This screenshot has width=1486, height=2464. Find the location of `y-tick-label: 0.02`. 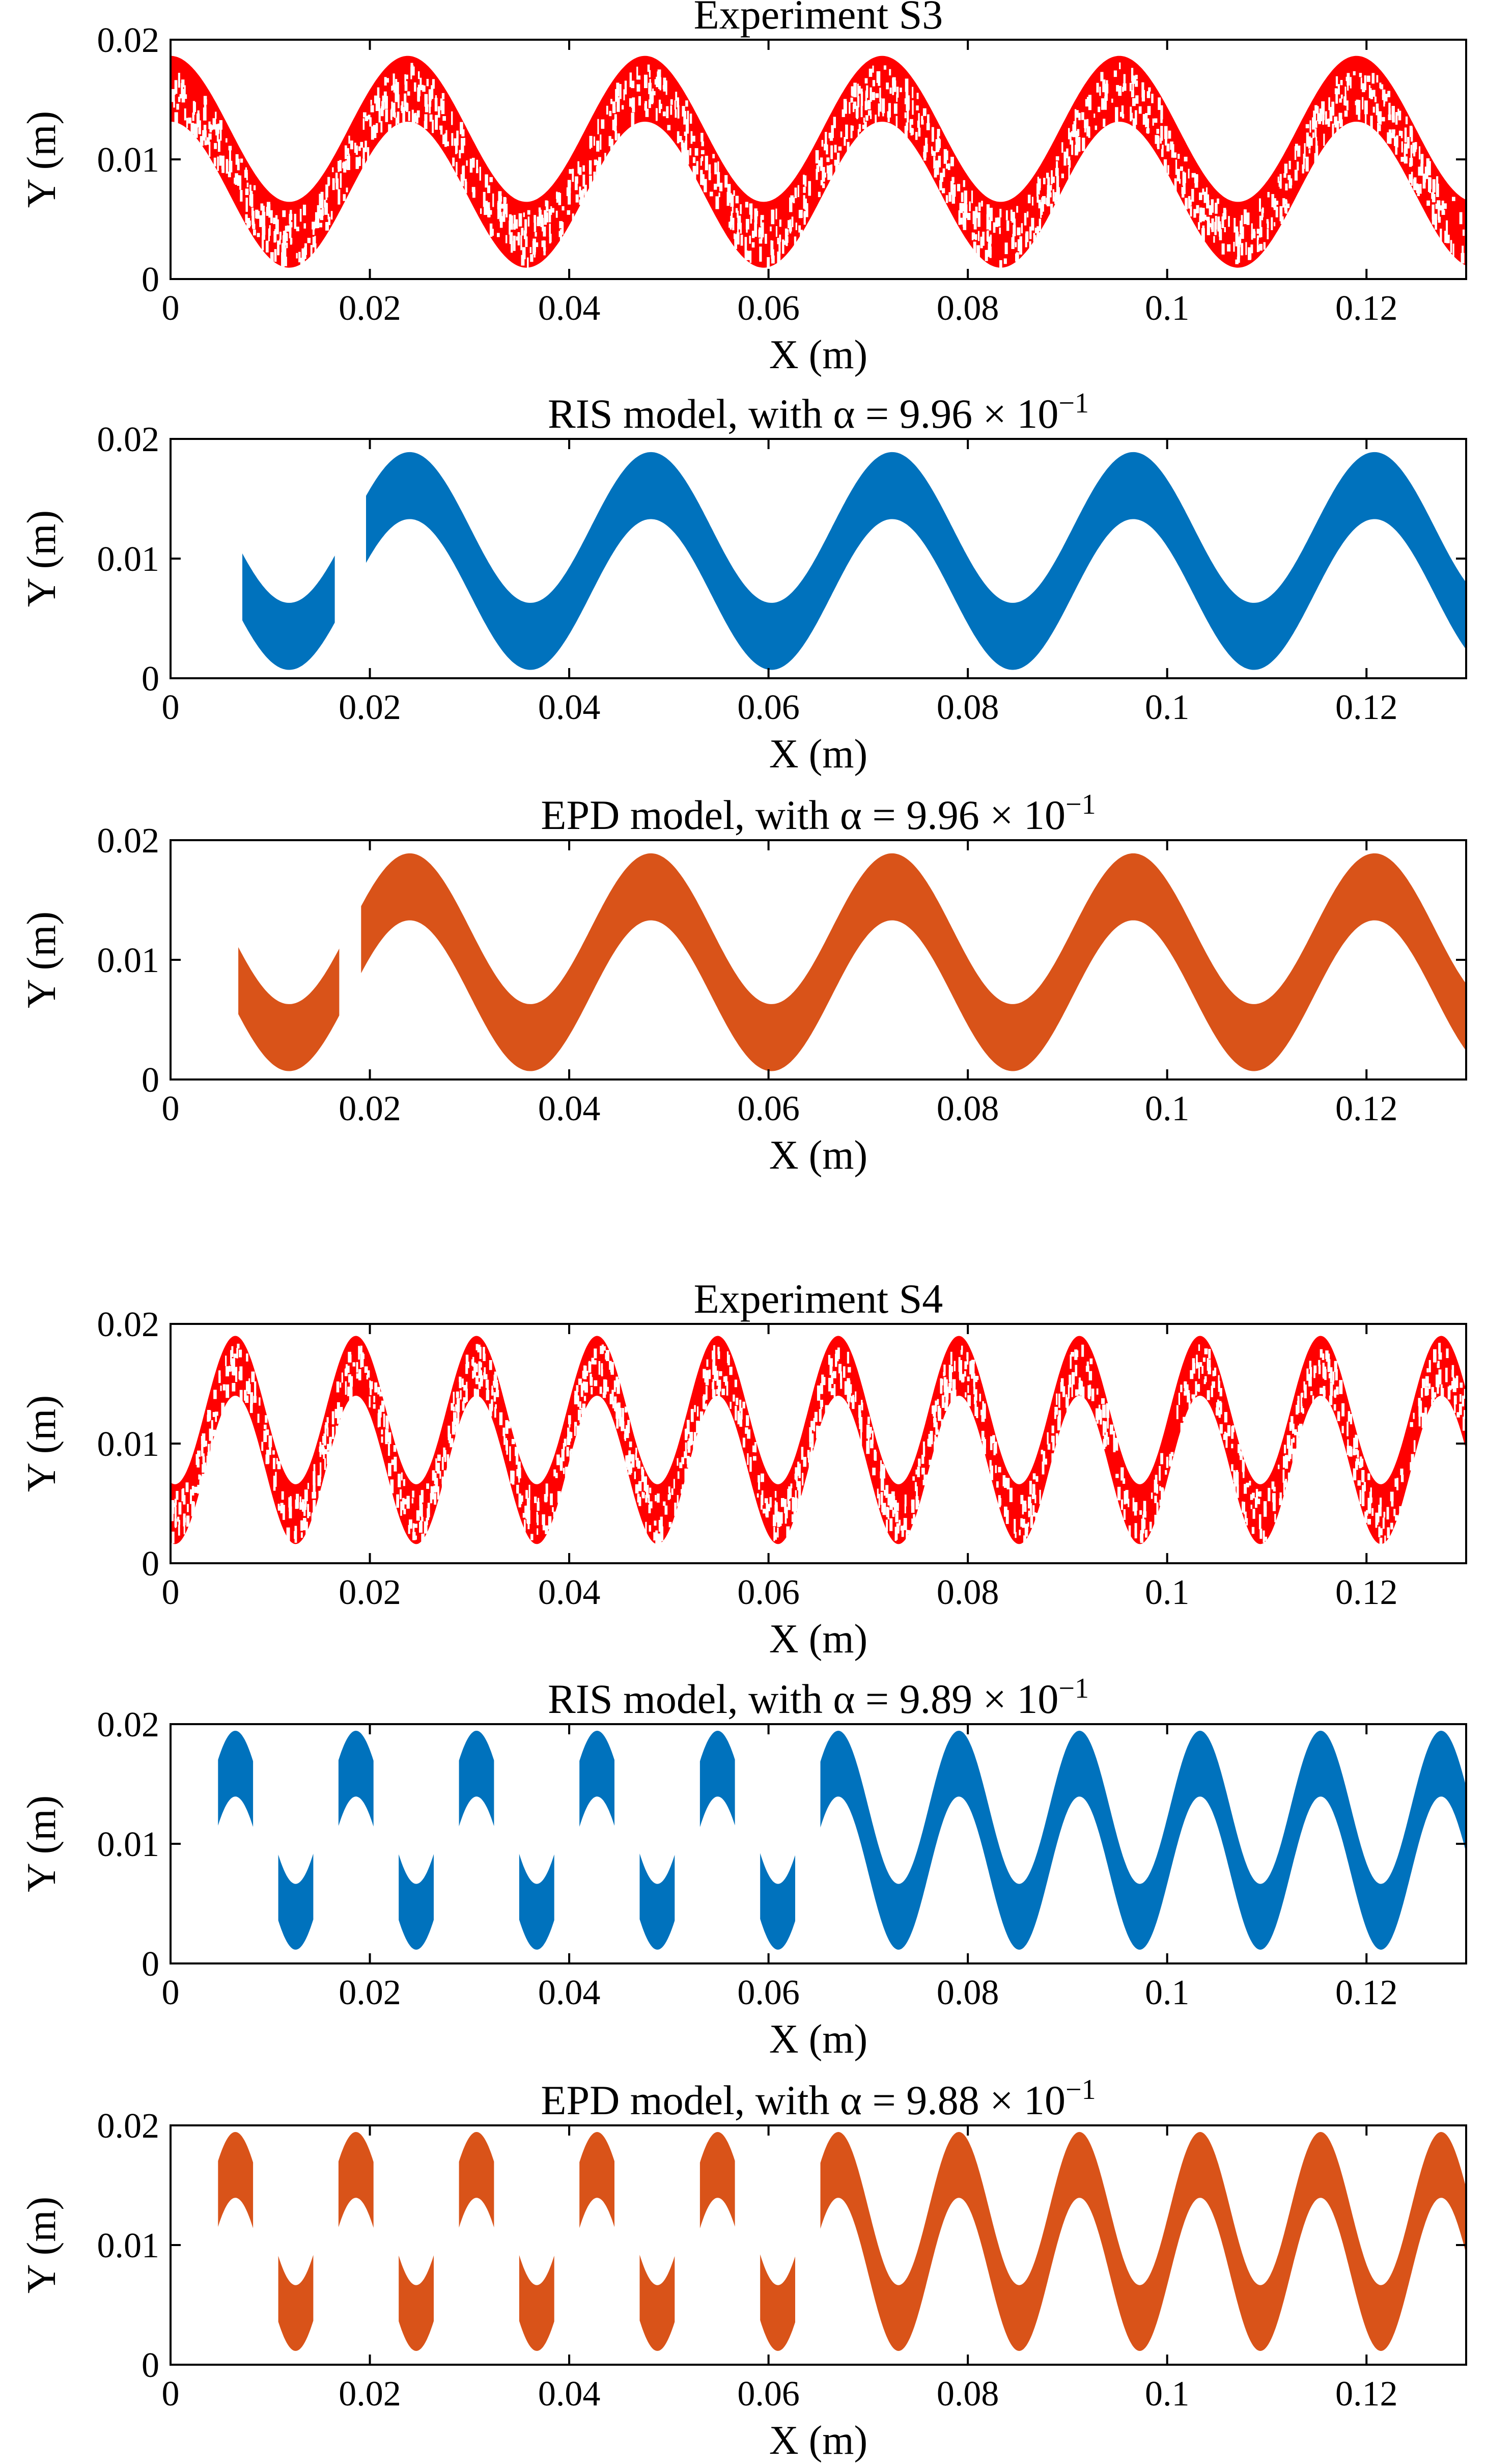

y-tick-label: 0.02 is located at coordinates (128, 40).